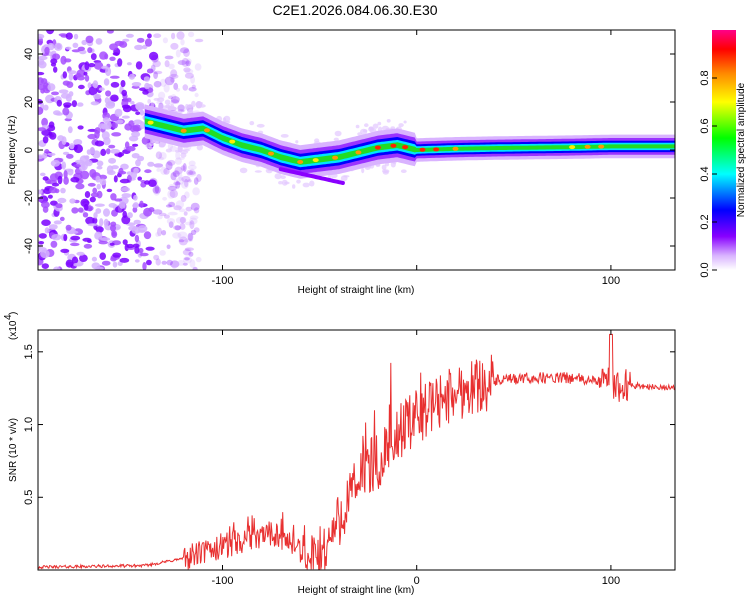 This screenshot has height=600, width=750. What do you see at coordinates (8, 317) in the screenshot?
I see `snr-scale-exponent: 4` at bounding box center [8, 317].